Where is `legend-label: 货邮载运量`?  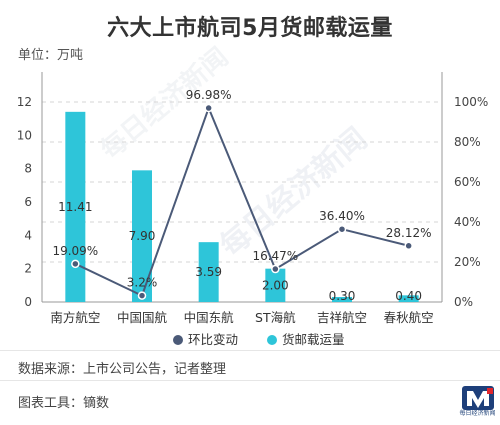
legend-label: 货邮载运量 is located at coordinates (313, 339).